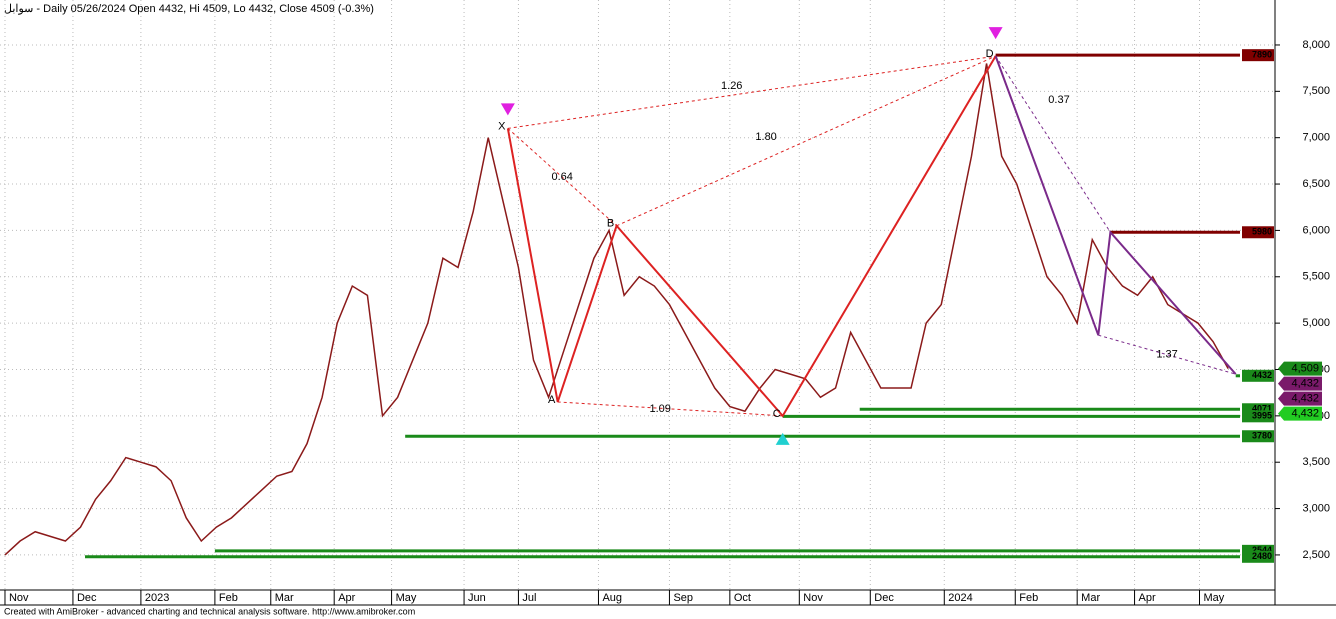 The width and height of the screenshot is (1336, 619). What do you see at coordinates (659, 409) in the screenshot?
I see `ratio-label: 1.09` at bounding box center [659, 409].